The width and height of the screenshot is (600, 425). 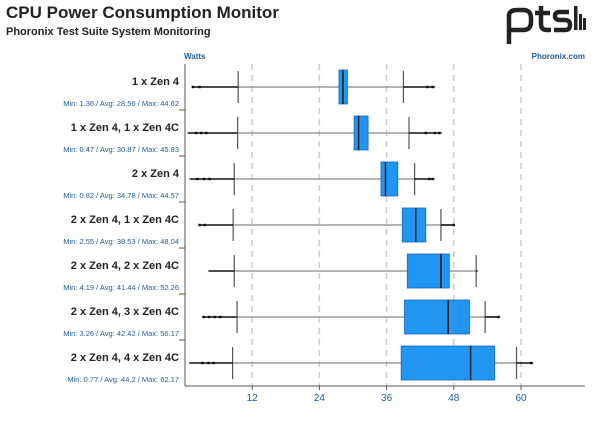 What do you see at coordinates (121, 195) in the screenshot?
I see `series-stats: Min: 0.82 / Avg: 34.78 / Max: 44.57` at bounding box center [121, 195].